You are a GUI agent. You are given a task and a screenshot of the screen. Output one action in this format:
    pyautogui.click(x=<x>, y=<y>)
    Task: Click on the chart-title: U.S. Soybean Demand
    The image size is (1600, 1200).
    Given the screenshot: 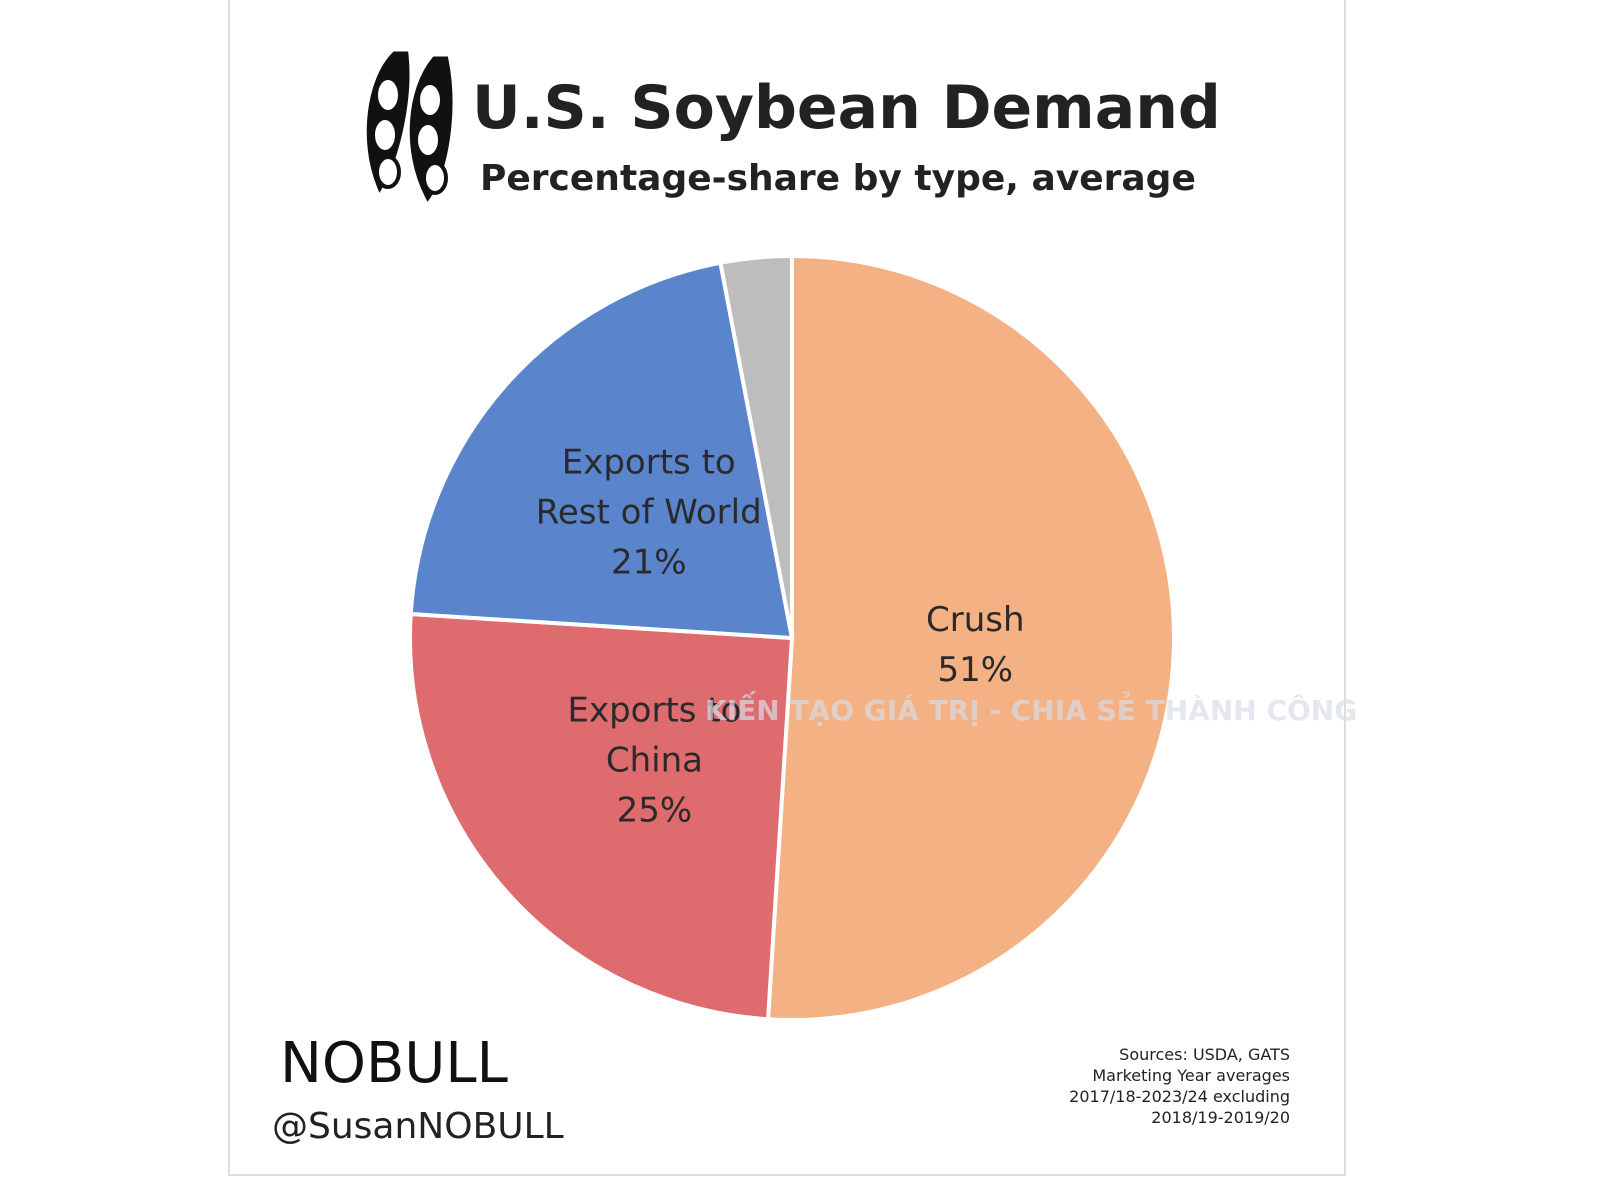 What is the action you would take?
    pyautogui.click(x=846, y=108)
    